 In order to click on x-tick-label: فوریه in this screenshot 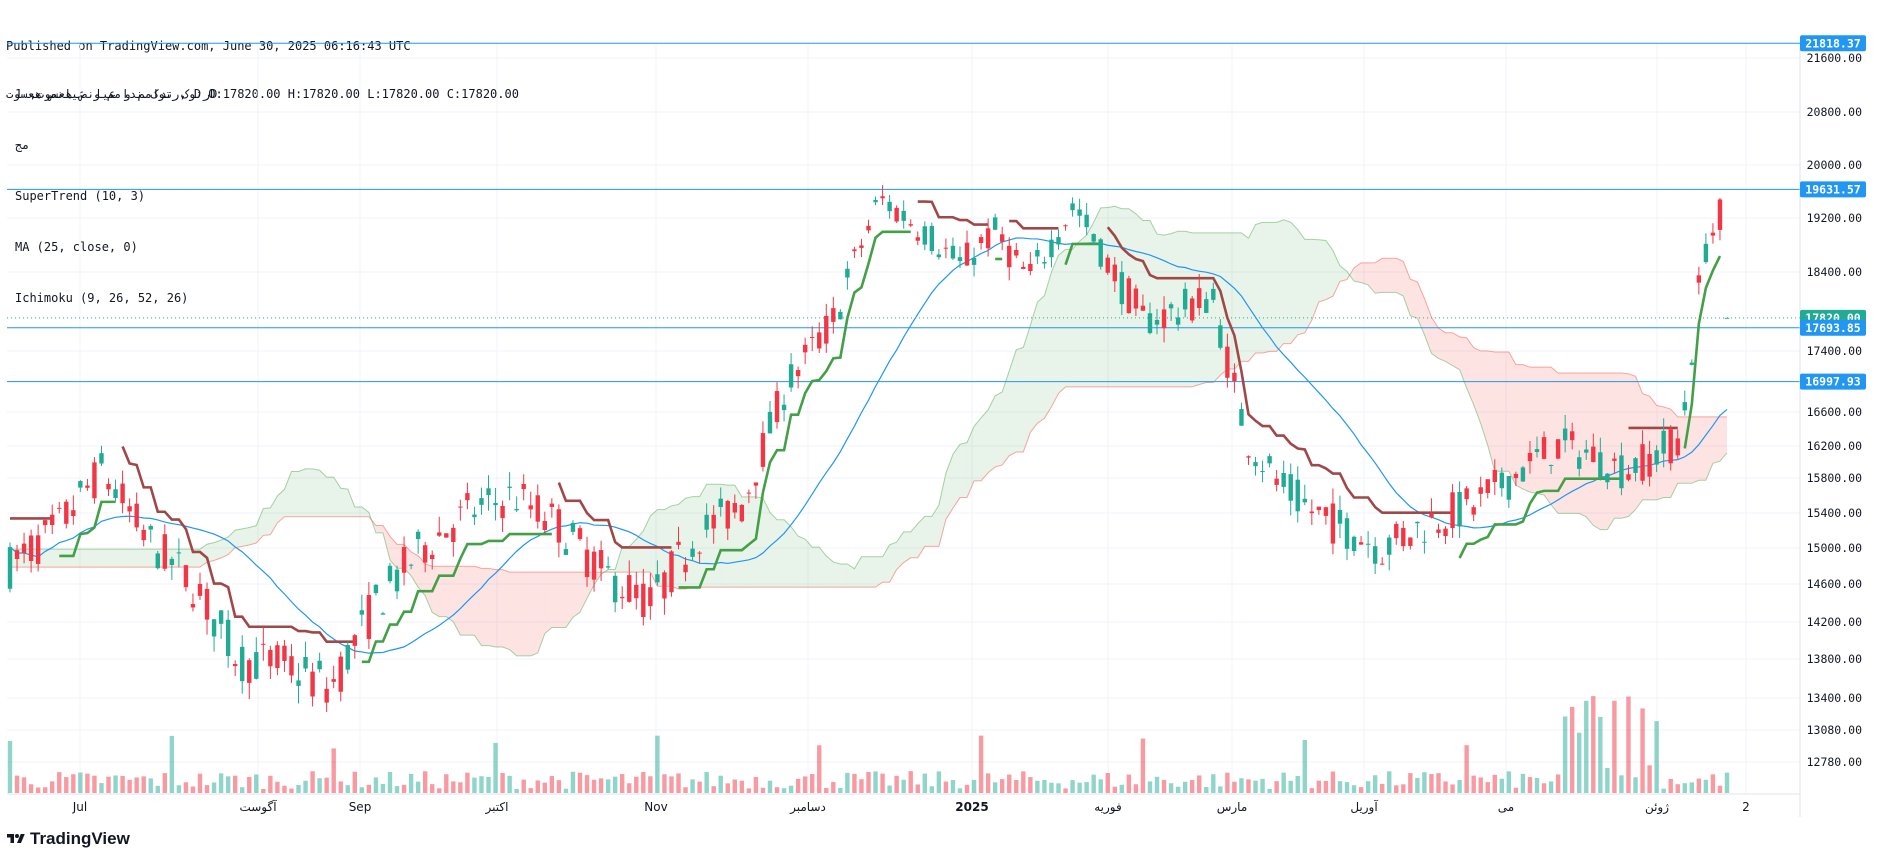, I will do `click(1108, 807)`.